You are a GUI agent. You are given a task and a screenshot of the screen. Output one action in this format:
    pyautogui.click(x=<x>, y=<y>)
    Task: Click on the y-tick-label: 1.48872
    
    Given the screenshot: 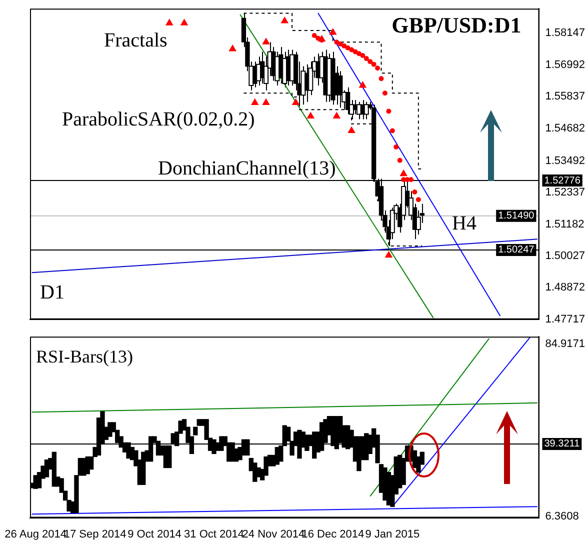 What is the action you would take?
    pyautogui.click(x=565, y=288)
    